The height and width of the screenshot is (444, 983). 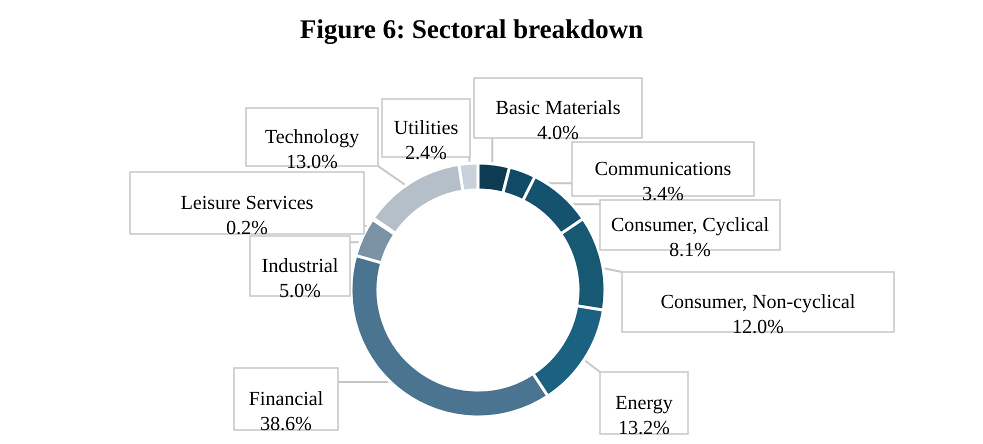 I want to click on slice-label: Industrial, so click(x=300, y=266).